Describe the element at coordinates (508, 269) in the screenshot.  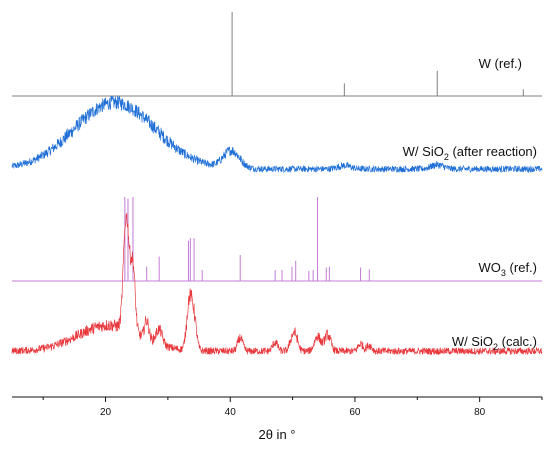
I see `series-label-3: WO3 (ref.)` at that location.